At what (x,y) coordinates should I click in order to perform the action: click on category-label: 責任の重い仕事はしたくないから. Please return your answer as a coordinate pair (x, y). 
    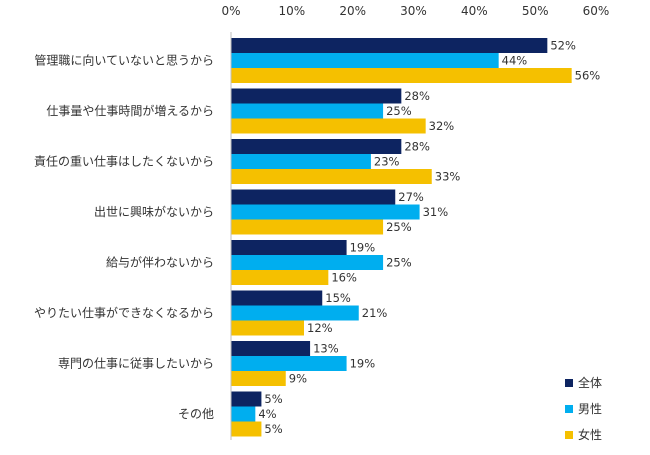
    Looking at the image, I should click on (124, 162).